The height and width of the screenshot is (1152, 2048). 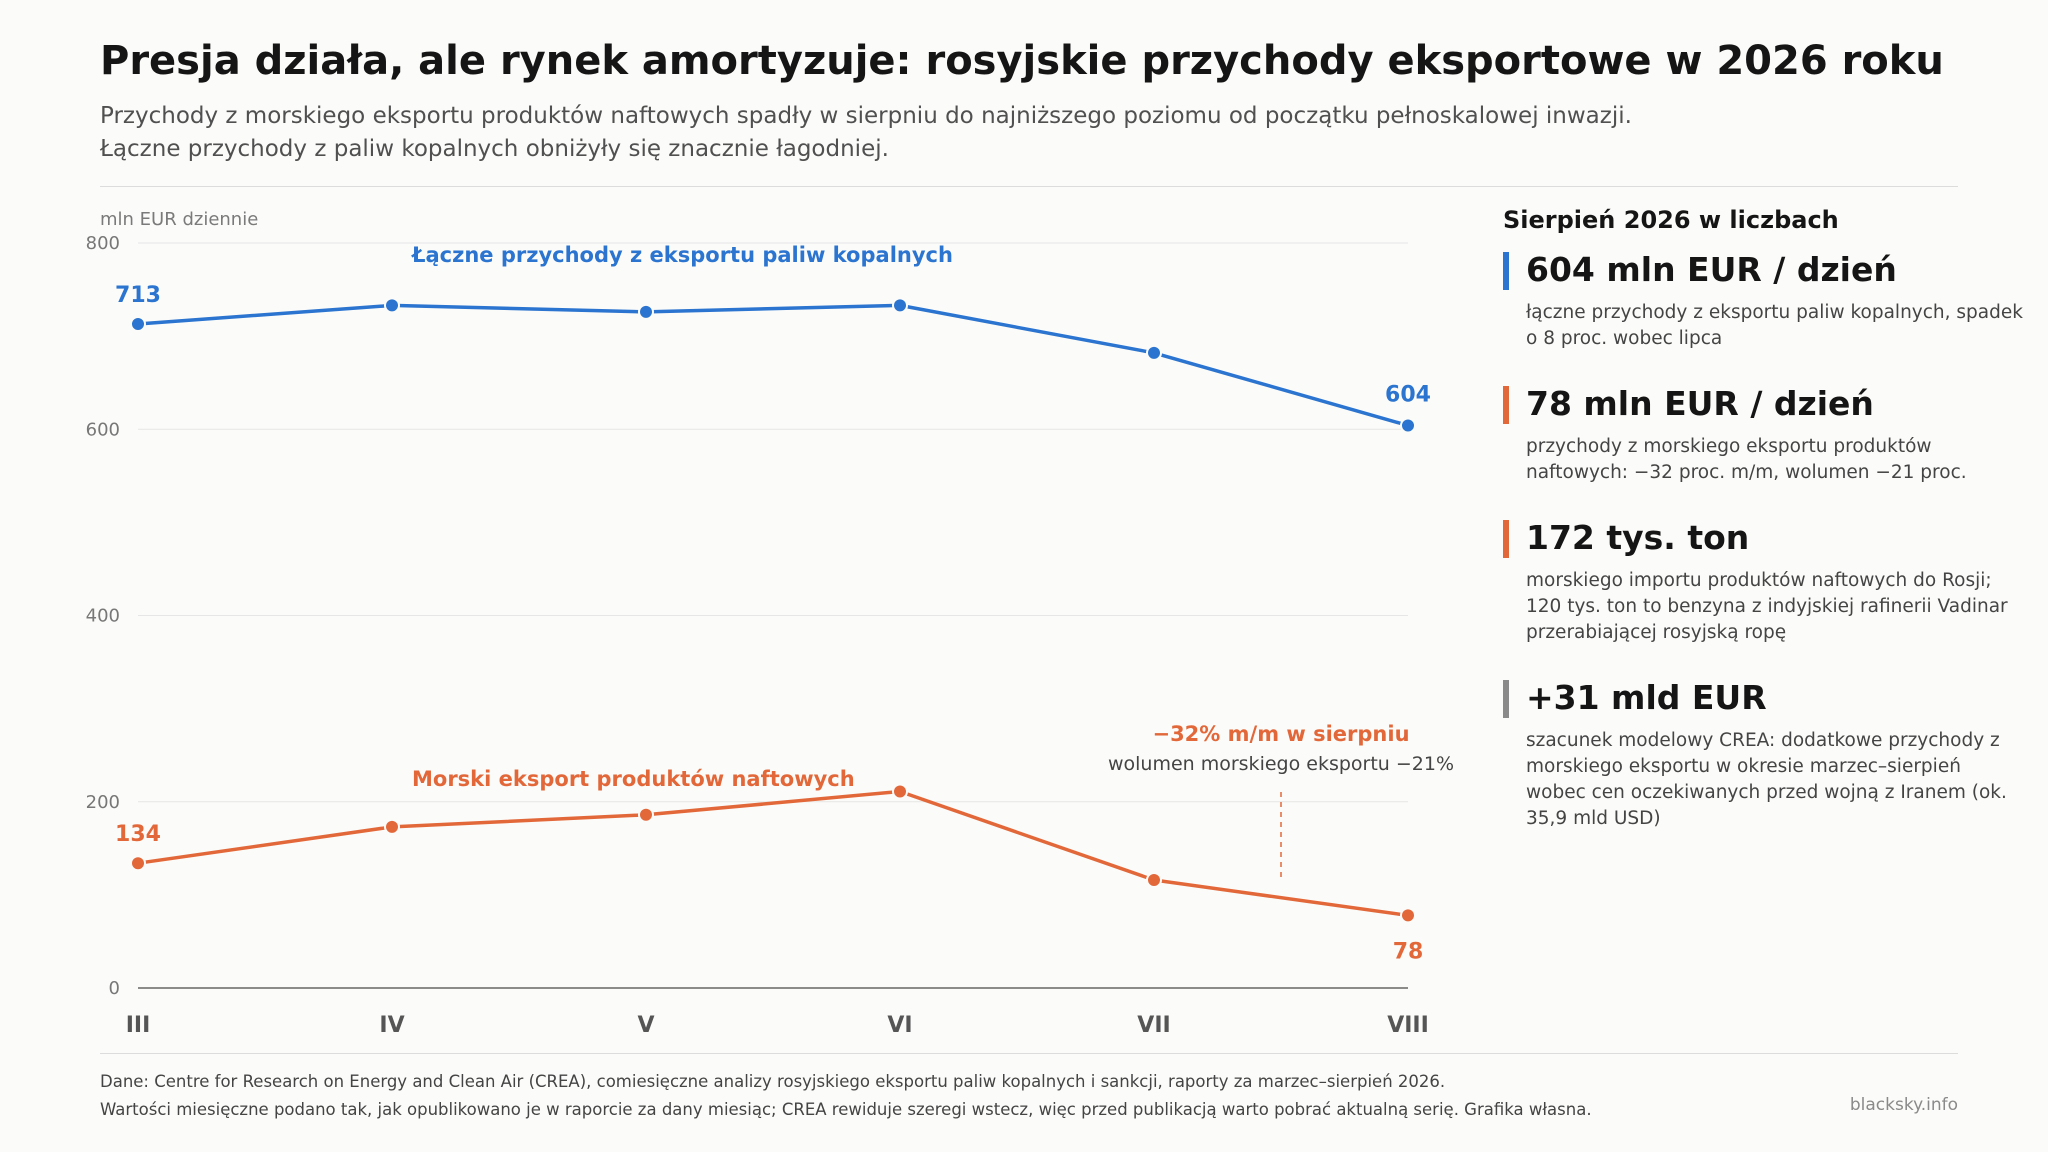 What do you see at coordinates (633, 779) in the screenshot?
I see `series-name-label: Morski eksport produktów naftowych` at bounding box center [633, 779].